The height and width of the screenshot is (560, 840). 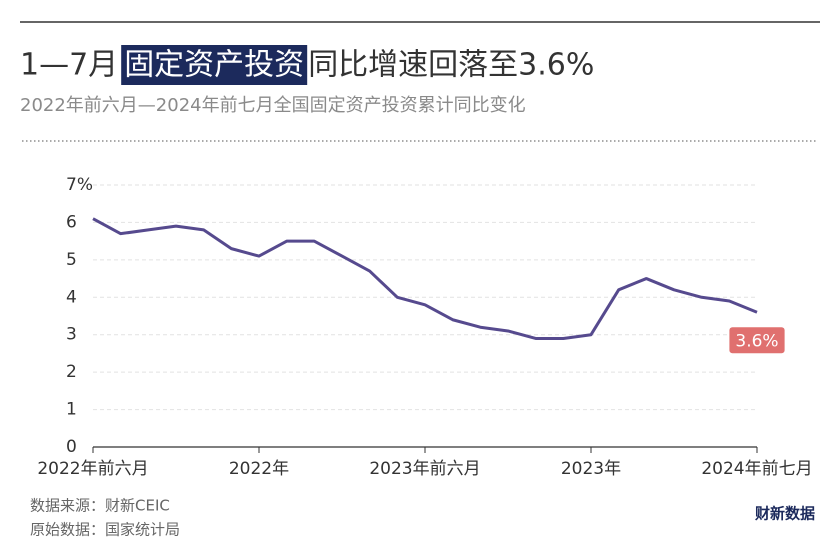 What do you see at coordinates (71, 410) in the screenshot?
I see `y-tick-label: 1` at bounding box center [71, 410].